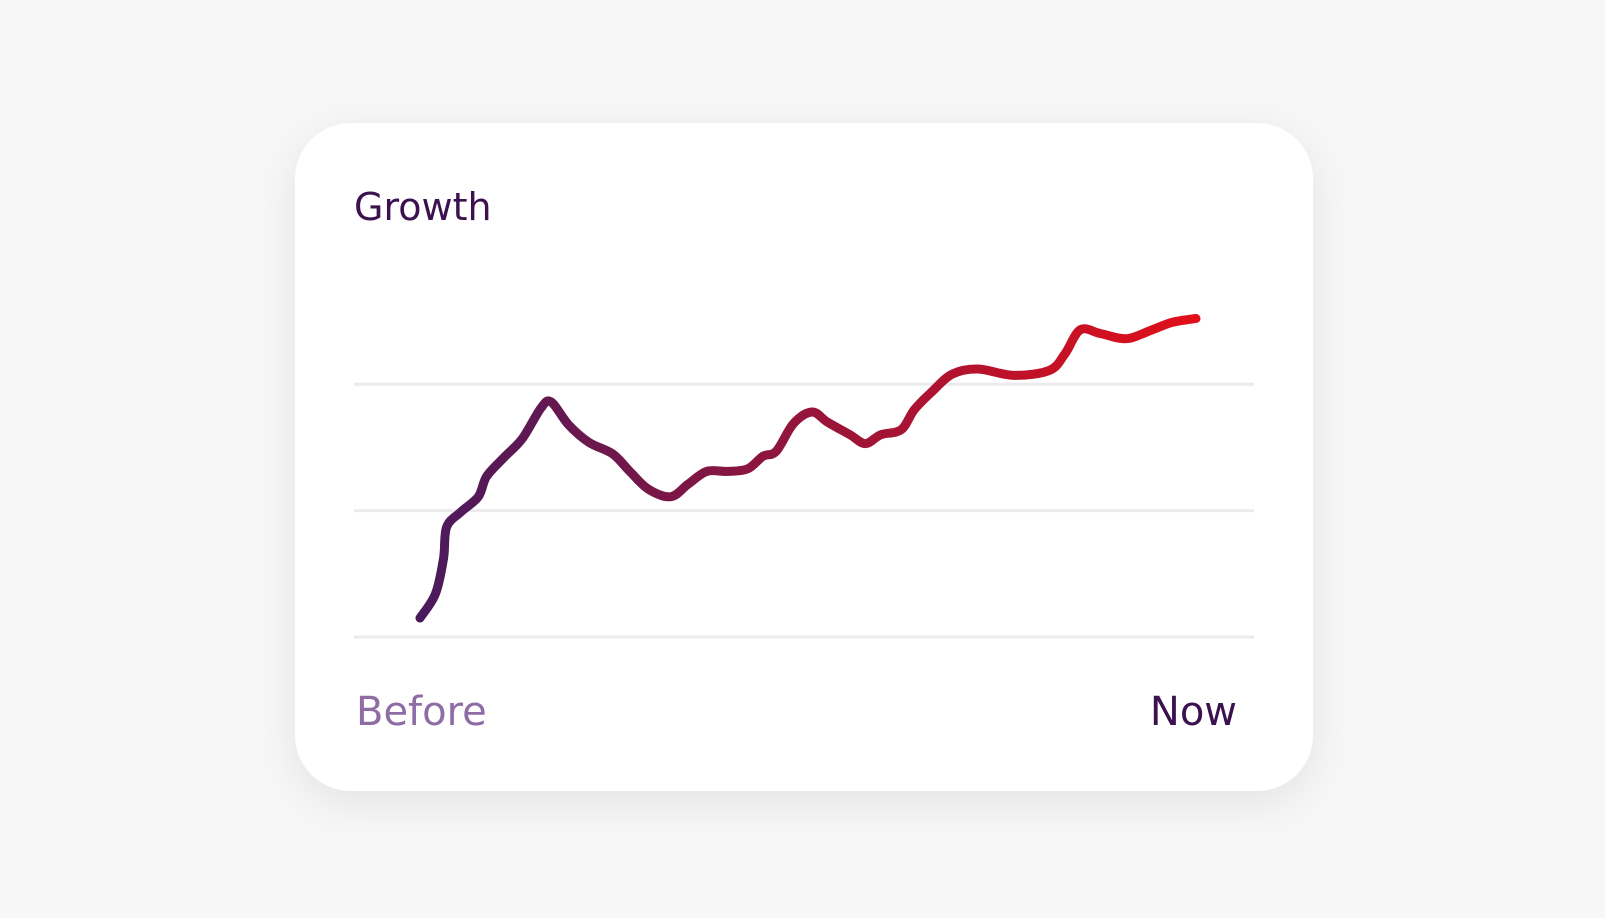 Image resolution: width=1605 pixels, height=918 pixels. Describe the element at coordinates (1193, 712) in the screenshot. I see `x-end-label: Now` at that location.